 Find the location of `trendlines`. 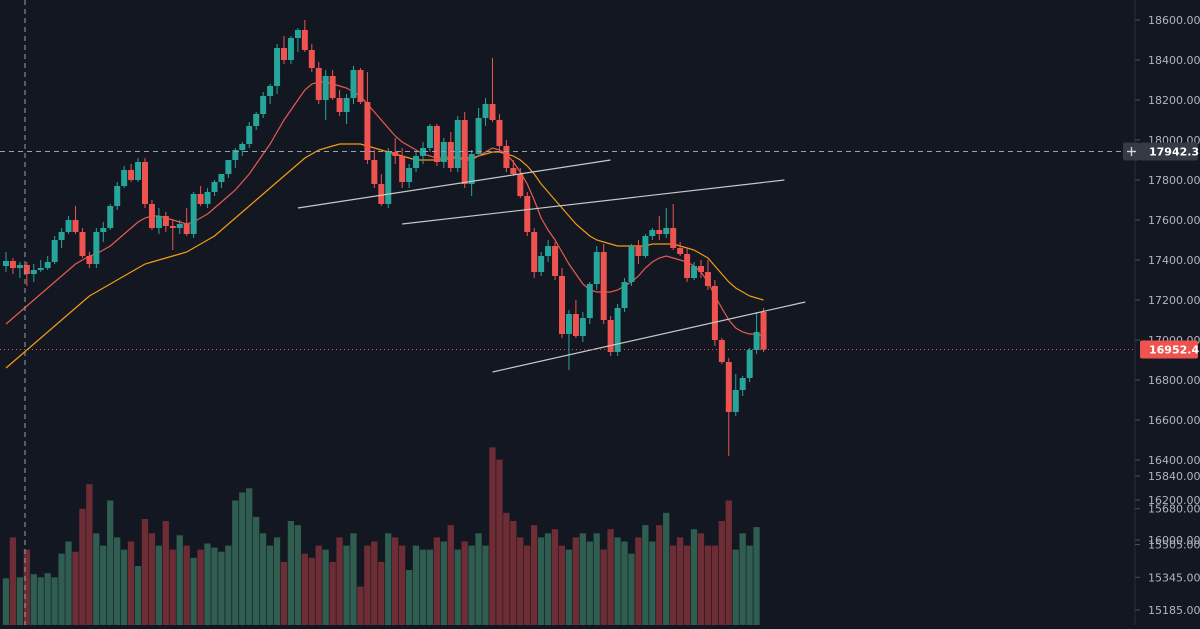

trendlines is located at coordinates (551, 266).